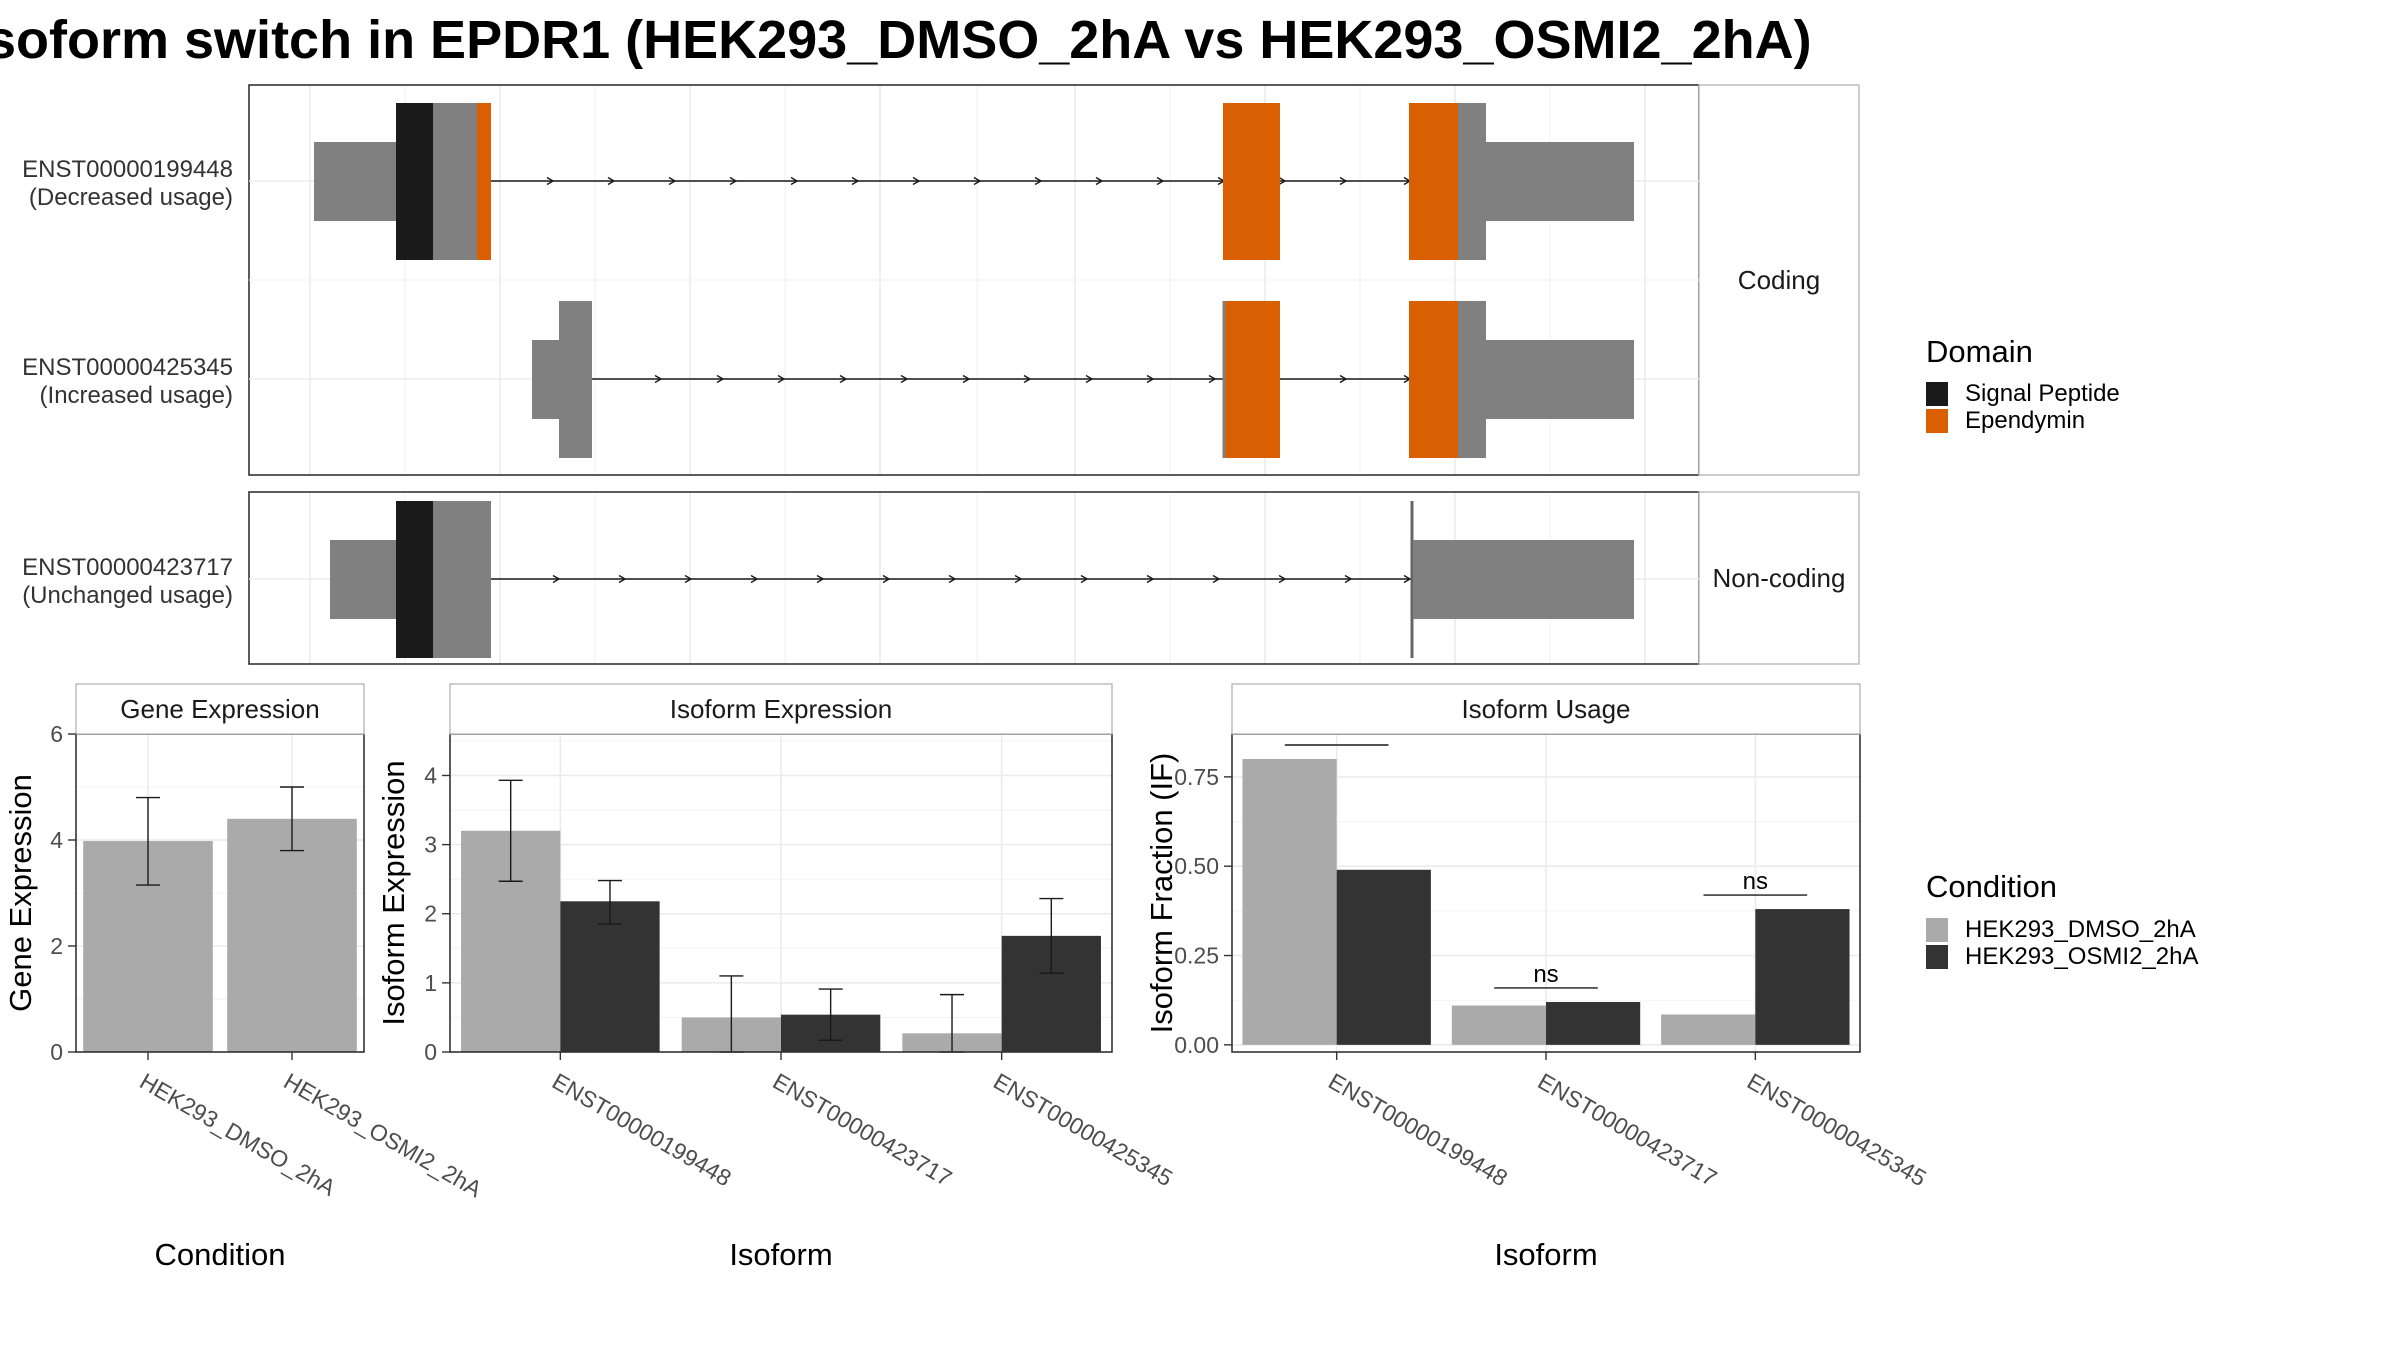  What do you see at coordinates (780, 1254) in the screenshot?
I see `x-axis-title: Isoform` at bounding box center [780, 1254].